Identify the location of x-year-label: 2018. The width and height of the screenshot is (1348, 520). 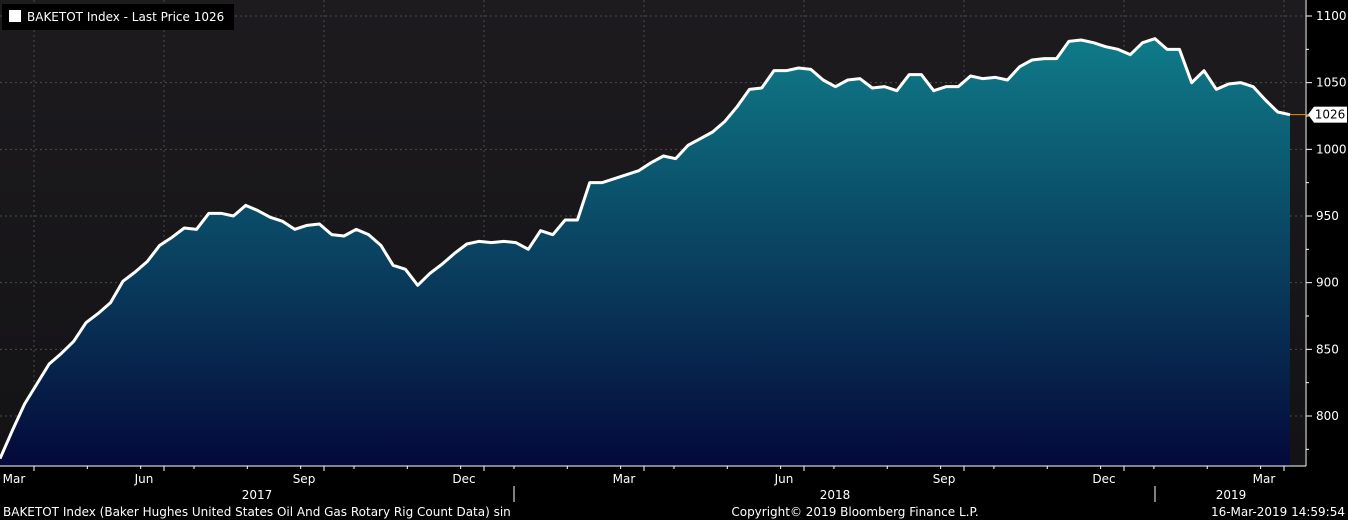
(835, 495).